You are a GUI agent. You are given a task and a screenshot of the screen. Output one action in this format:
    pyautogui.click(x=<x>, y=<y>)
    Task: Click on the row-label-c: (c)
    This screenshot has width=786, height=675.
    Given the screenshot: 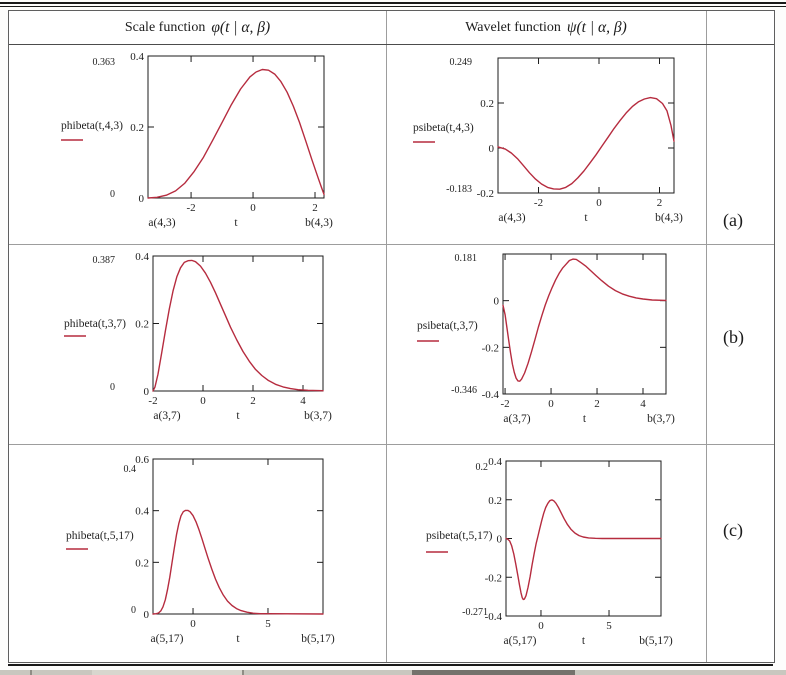 What is the action you would take?
    pyautogui.click(x=733, y=530)
    